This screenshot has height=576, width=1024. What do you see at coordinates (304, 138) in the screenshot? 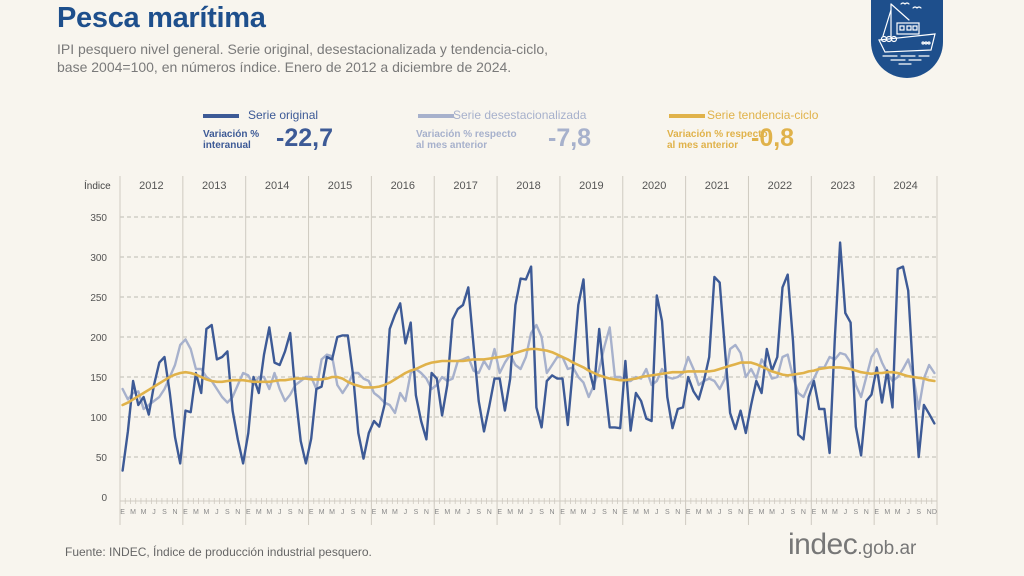
I see `variation-value-original: -22,7` at bounding box center [304, 138].